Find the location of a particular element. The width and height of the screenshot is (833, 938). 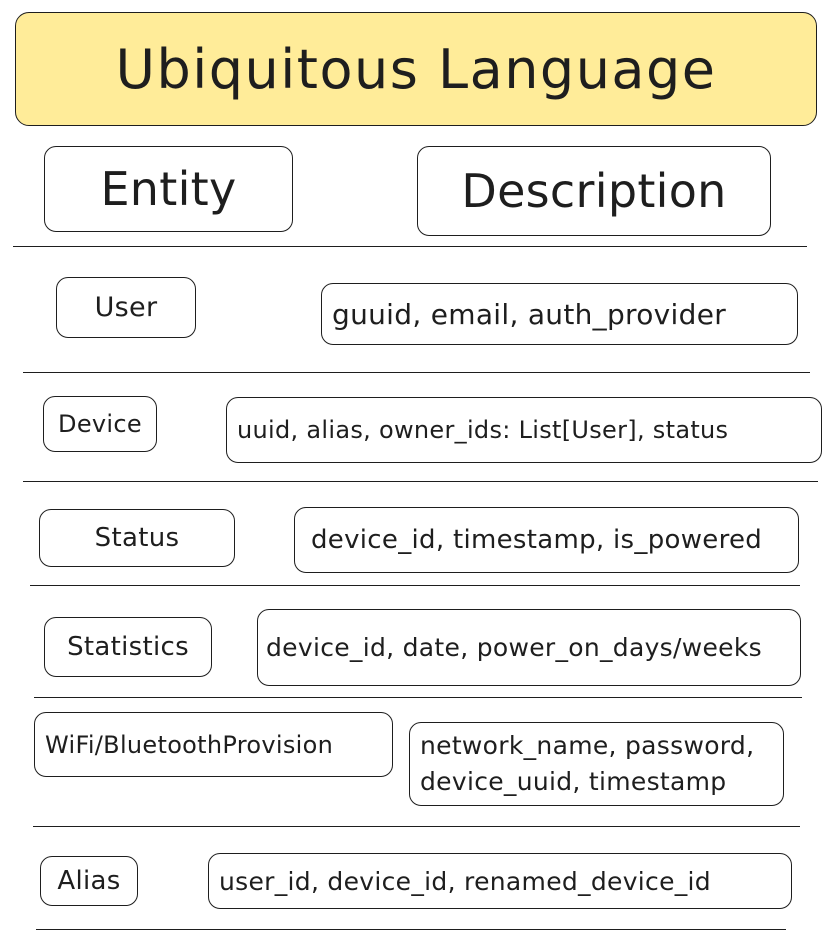

description-header-label: Description is located at coordinates (594, 191).